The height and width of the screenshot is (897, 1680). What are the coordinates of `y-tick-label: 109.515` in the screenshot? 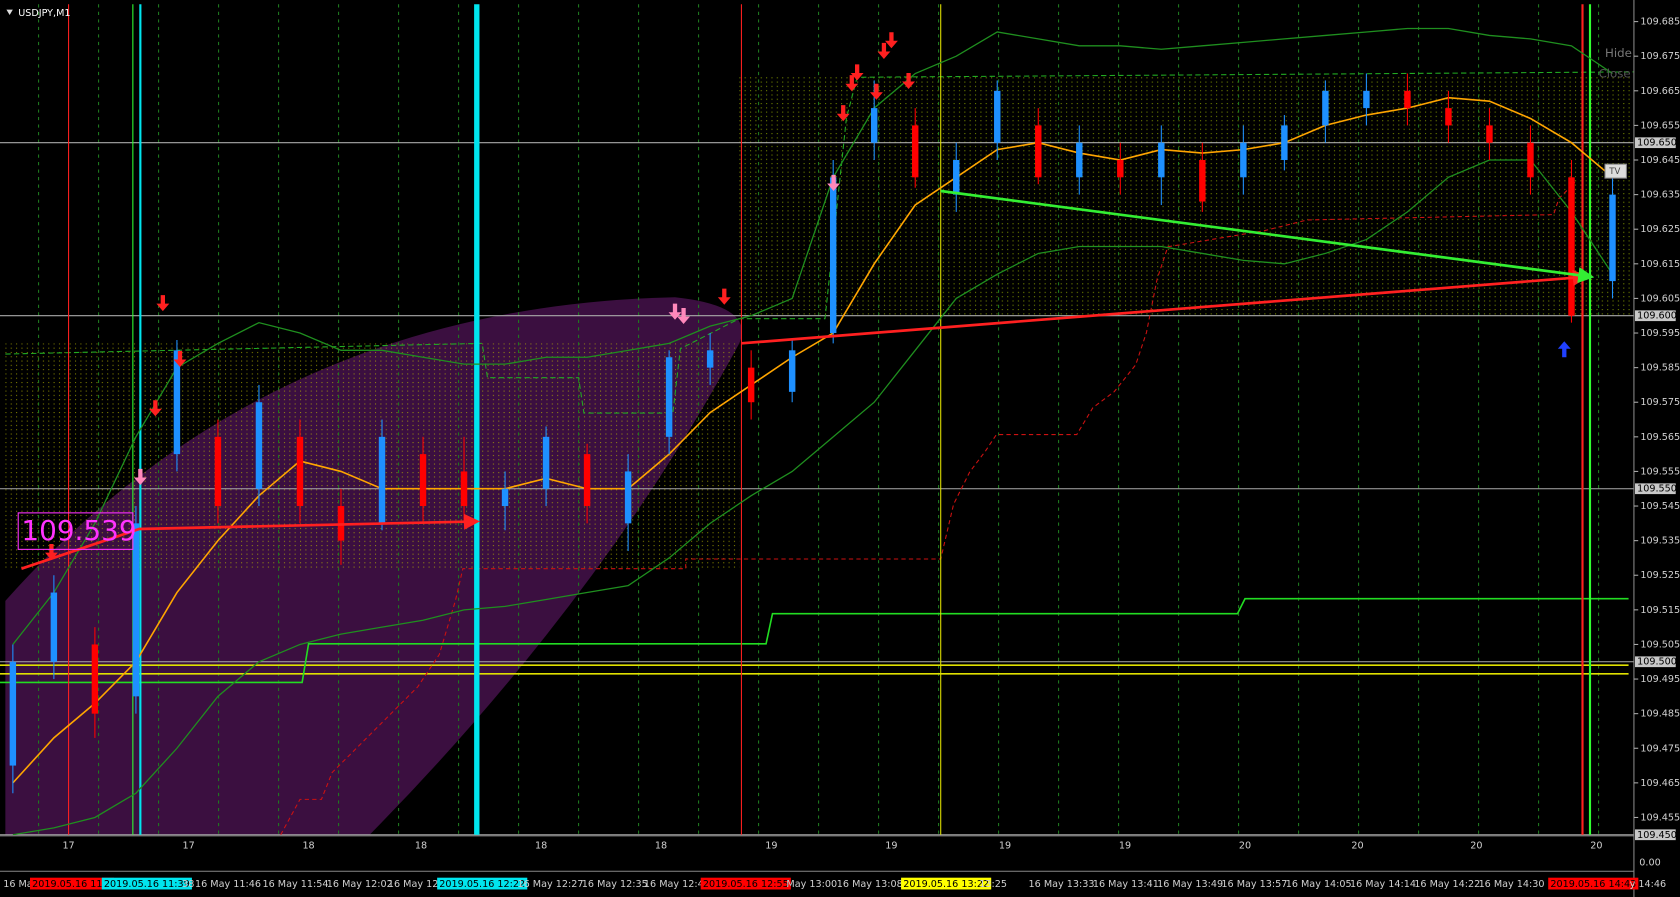 It's located at (1660, 610).